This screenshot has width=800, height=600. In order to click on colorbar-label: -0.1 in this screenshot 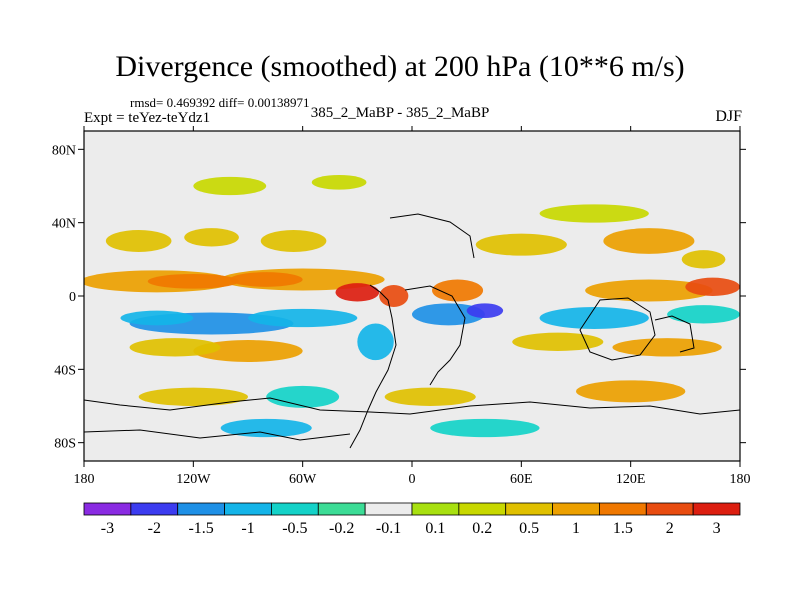, I will do `click(388, 528)`.